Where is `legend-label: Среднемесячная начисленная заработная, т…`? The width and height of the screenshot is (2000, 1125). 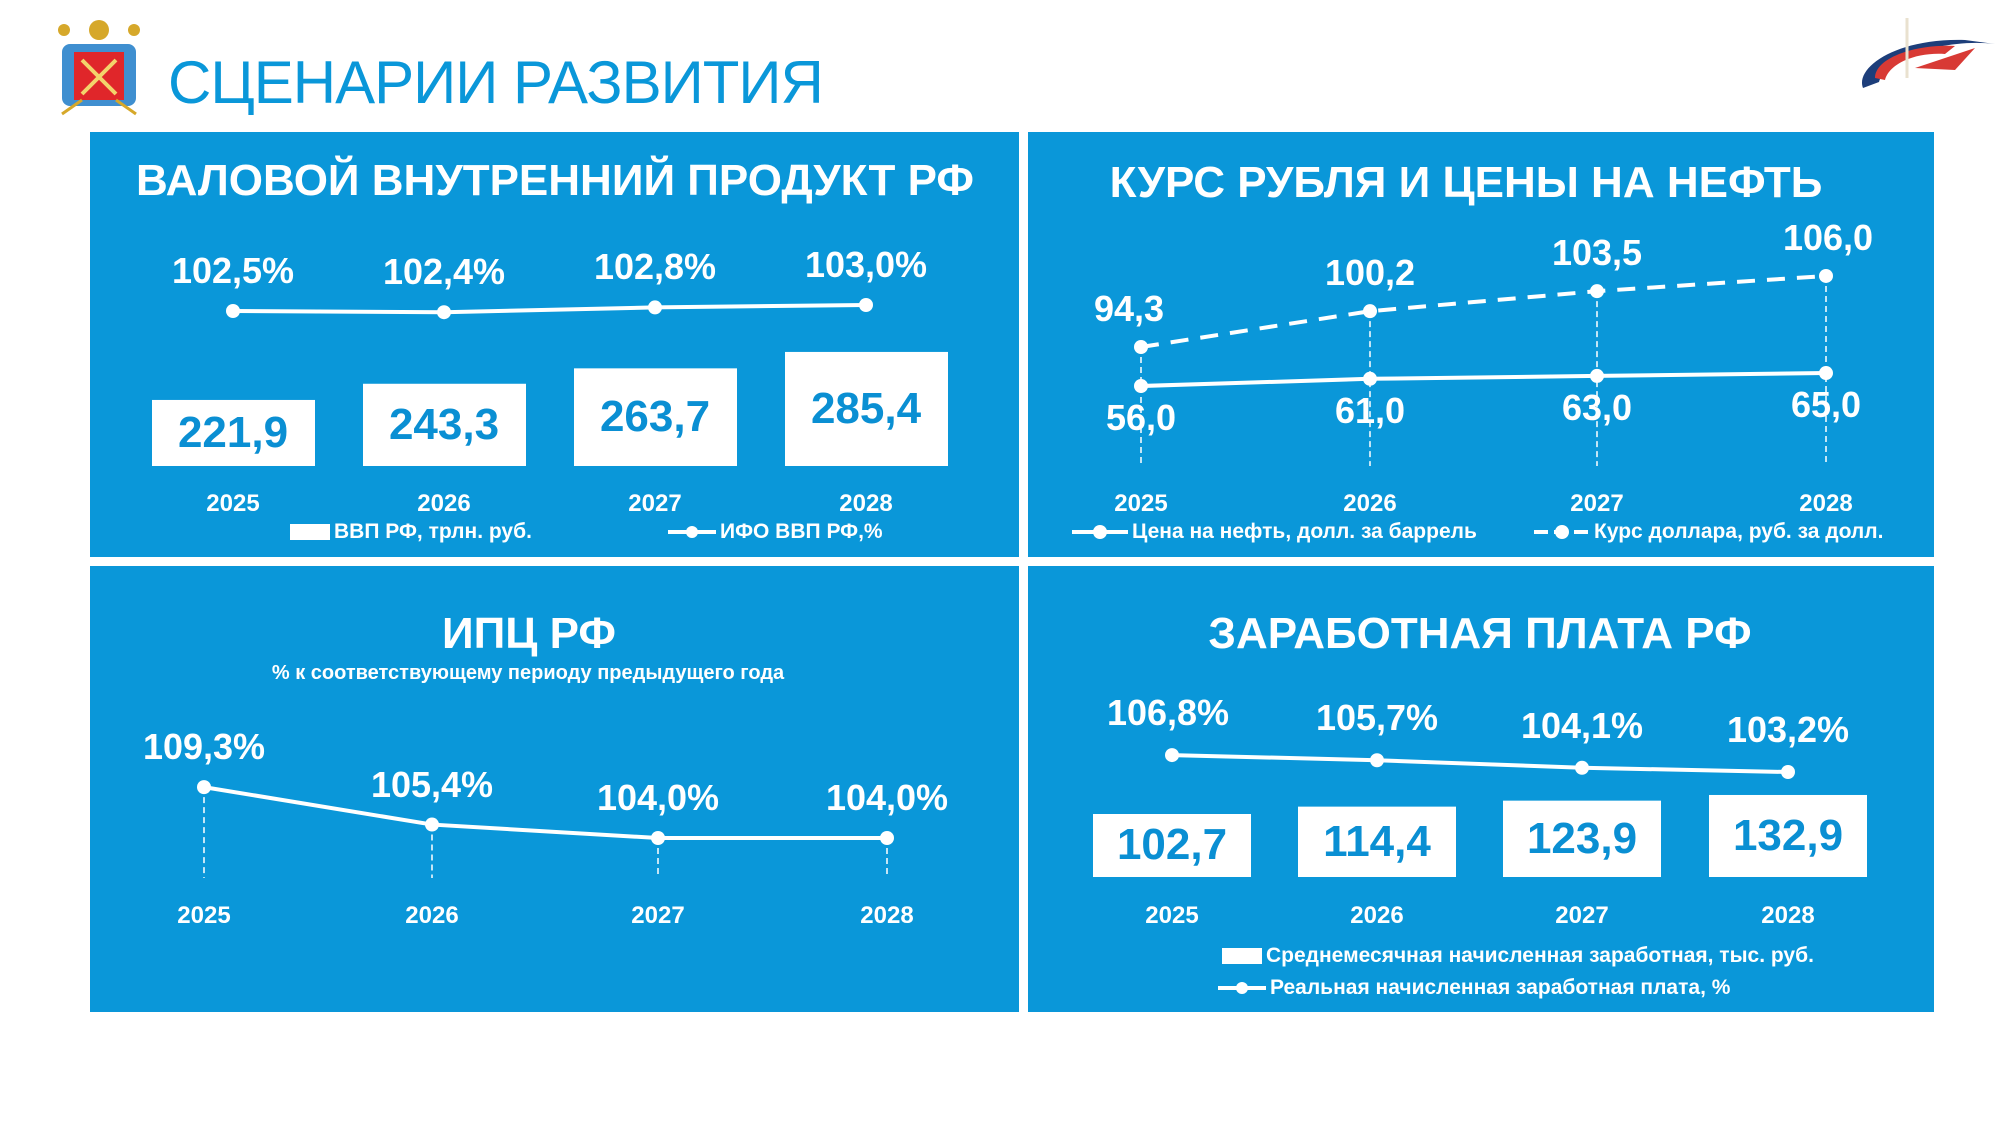 legend-label: Среднемесячная начисленная заработная, т… is located at coordinates (1540, 955).